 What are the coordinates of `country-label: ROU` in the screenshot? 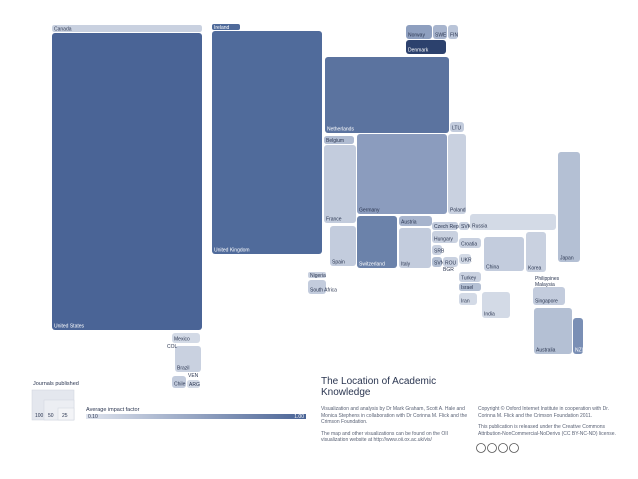 It's located at (451, 264).